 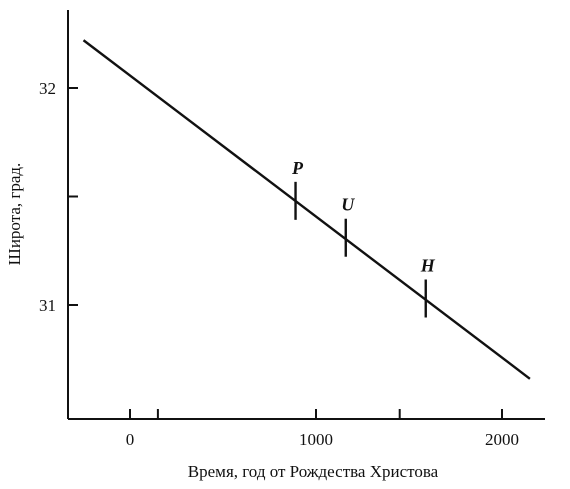 I want to click on y-ticks: 31 32, so click(x=58, y=197).